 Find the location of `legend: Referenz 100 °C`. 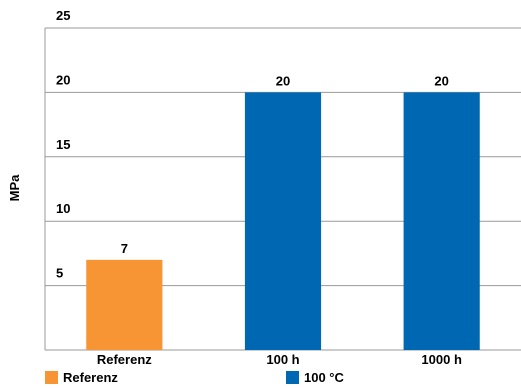

legend: Referenz 100 °C is located at coordinates (260, 379).